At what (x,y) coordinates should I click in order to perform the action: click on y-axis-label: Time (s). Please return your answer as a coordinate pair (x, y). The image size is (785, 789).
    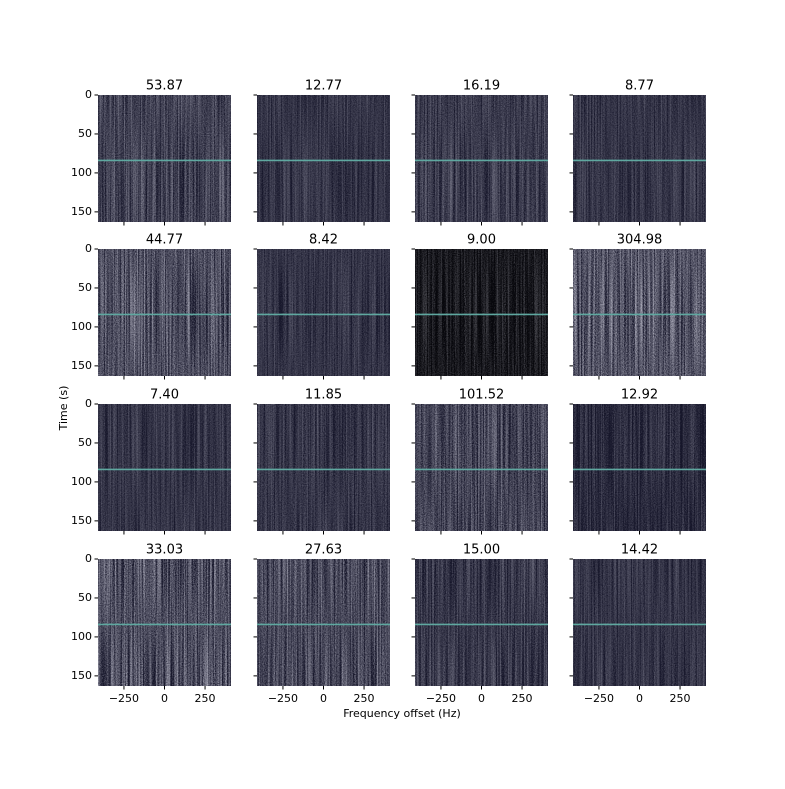
    Looking at the image, I should click on (63, 409).